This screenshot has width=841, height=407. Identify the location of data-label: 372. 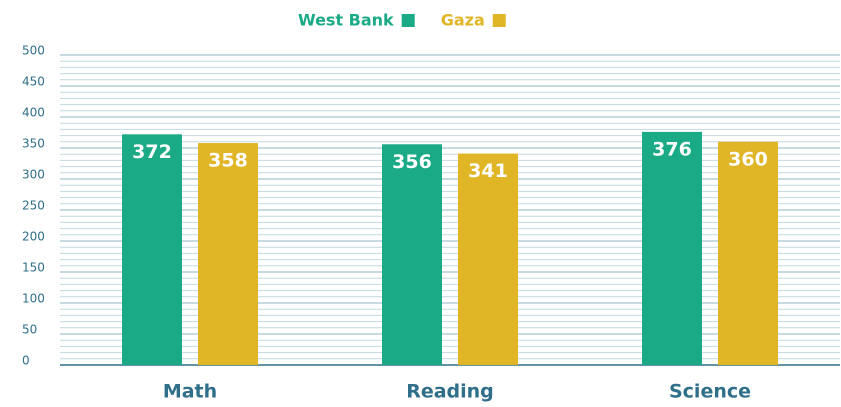
(152, 152).